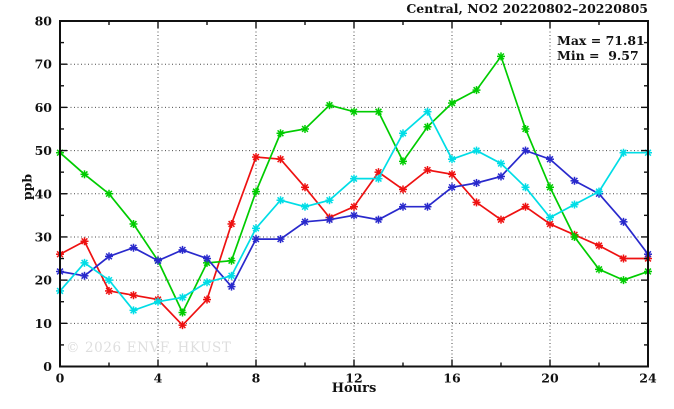  What do you see at coordinates (256, 378) in the screenshot?
I see `svg-text: 8` at bounding box center [256, 378].